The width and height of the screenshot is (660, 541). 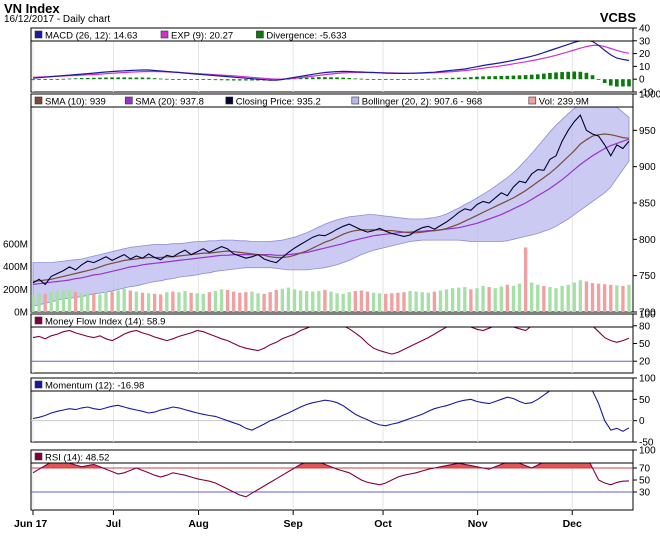 What do you see at coordinates (645, 326) in the screenshot?
I see `mfi-ytick-label: 80` at bounding box center [645, 326].